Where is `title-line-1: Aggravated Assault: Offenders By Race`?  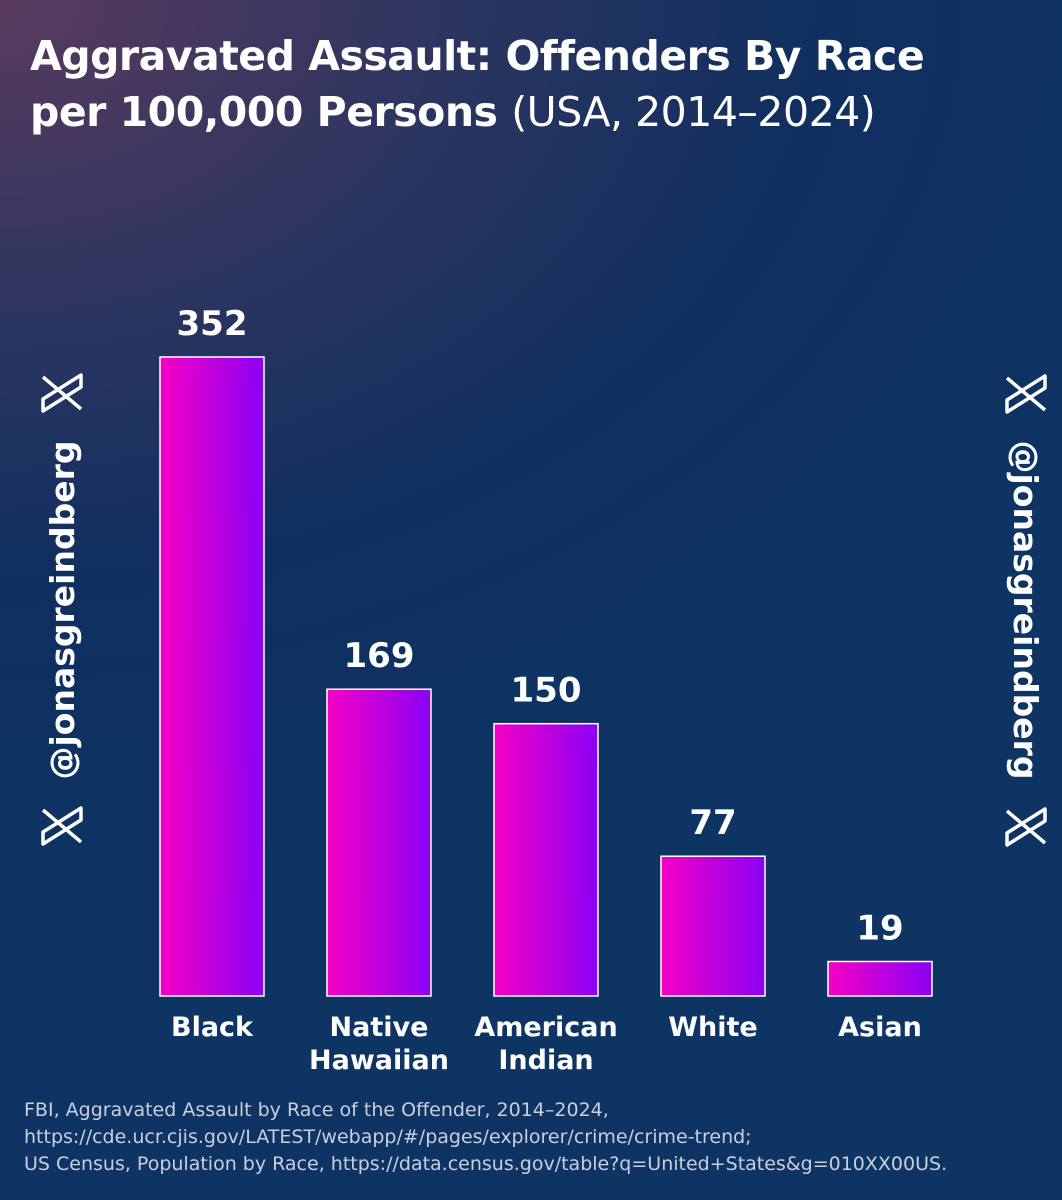
title-line-1: Aggravated Assault: Offenders By Race is located at coordinates (477, 56).